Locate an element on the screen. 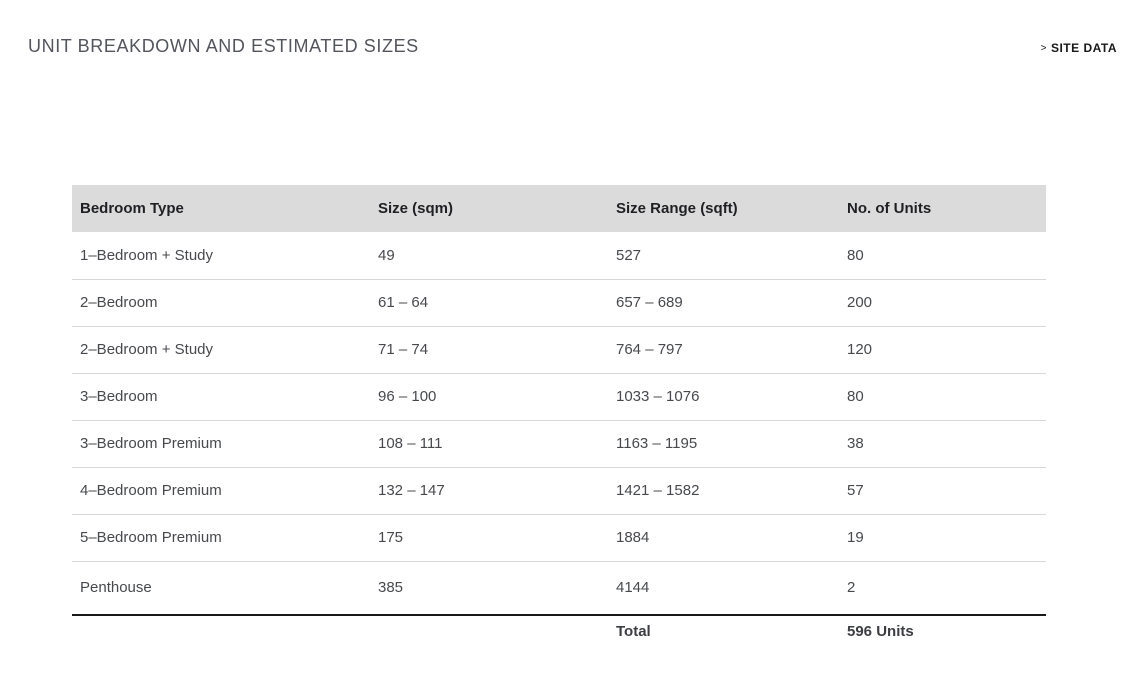 Image resolution: width=1126 pixels, height=681 pixels. cell-bedroom-type: 3–Bedroom is located at coordinates (225, 396).